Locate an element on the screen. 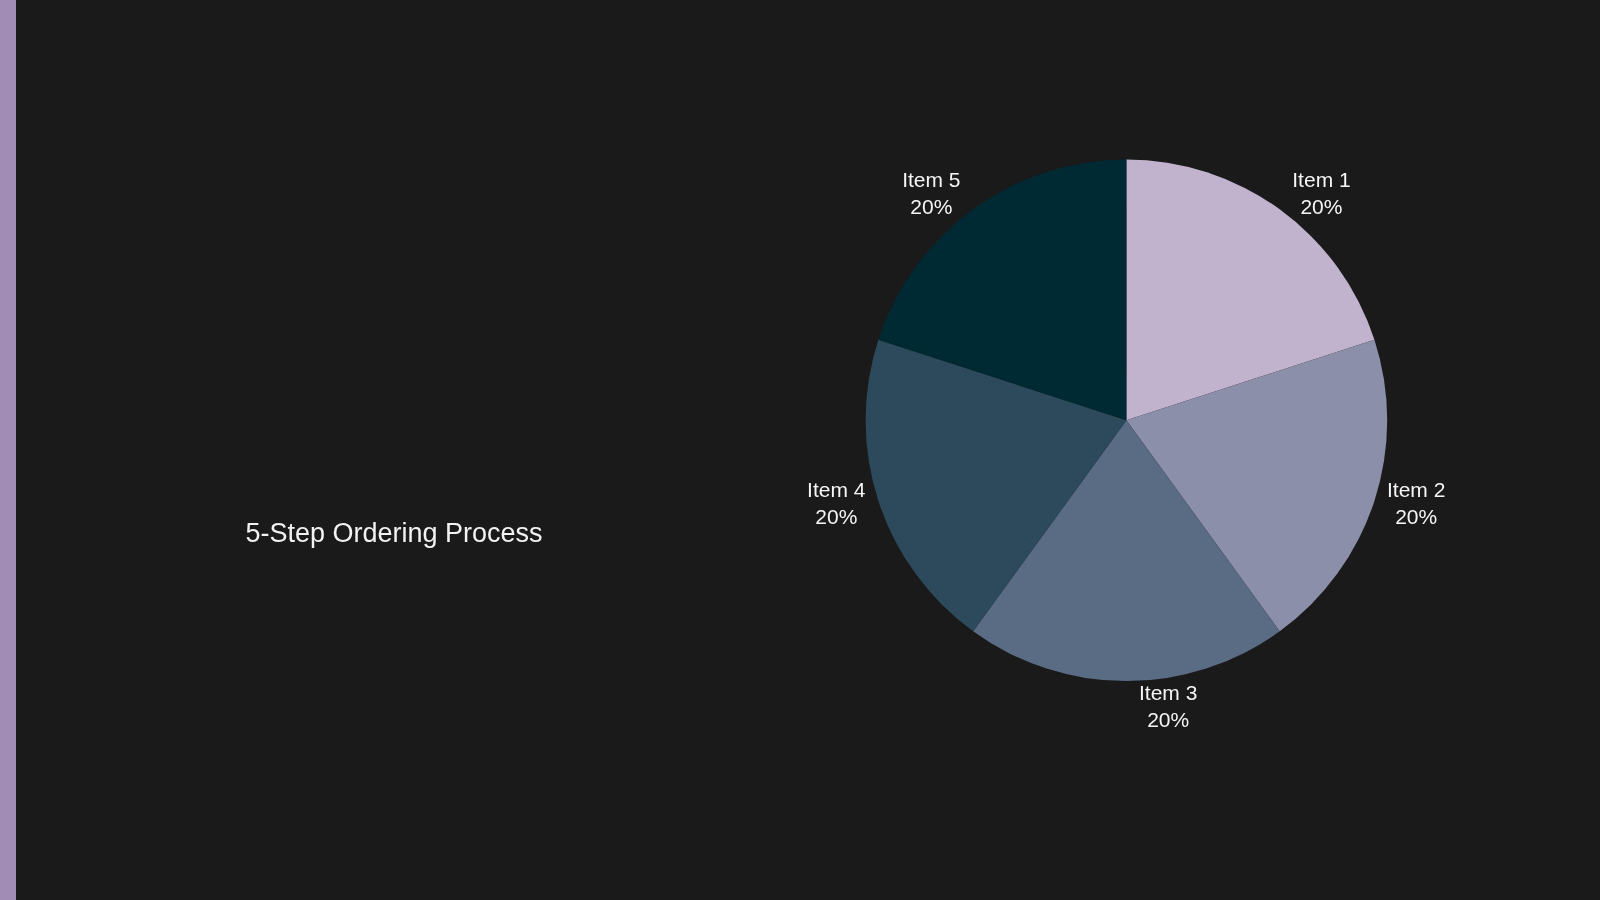 The image size is (1600, 900). slice-label: Item 4 is located at coordinates (836, 490).